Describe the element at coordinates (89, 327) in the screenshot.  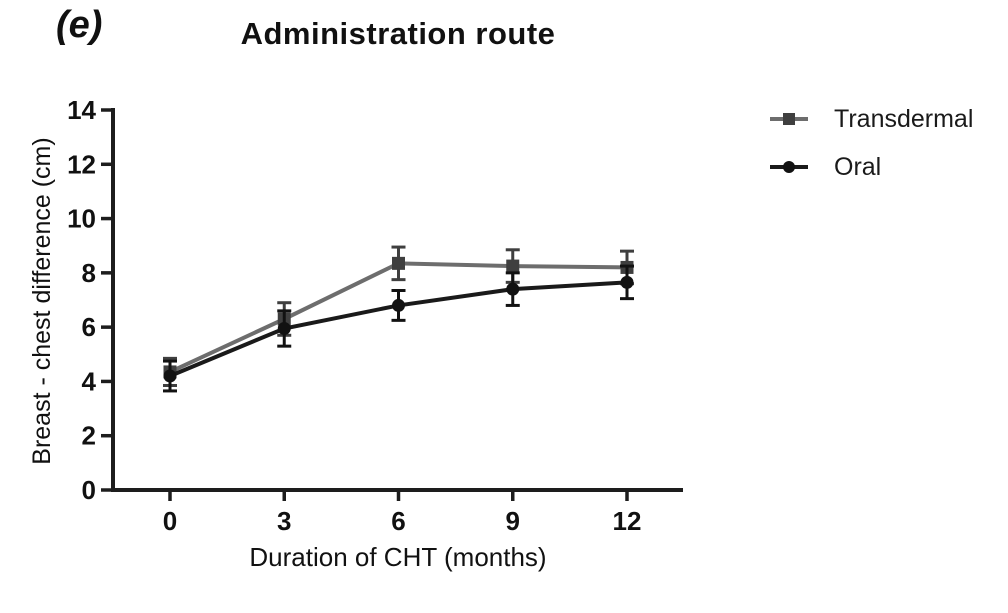
I see `y-tick-label: 6` at that location.